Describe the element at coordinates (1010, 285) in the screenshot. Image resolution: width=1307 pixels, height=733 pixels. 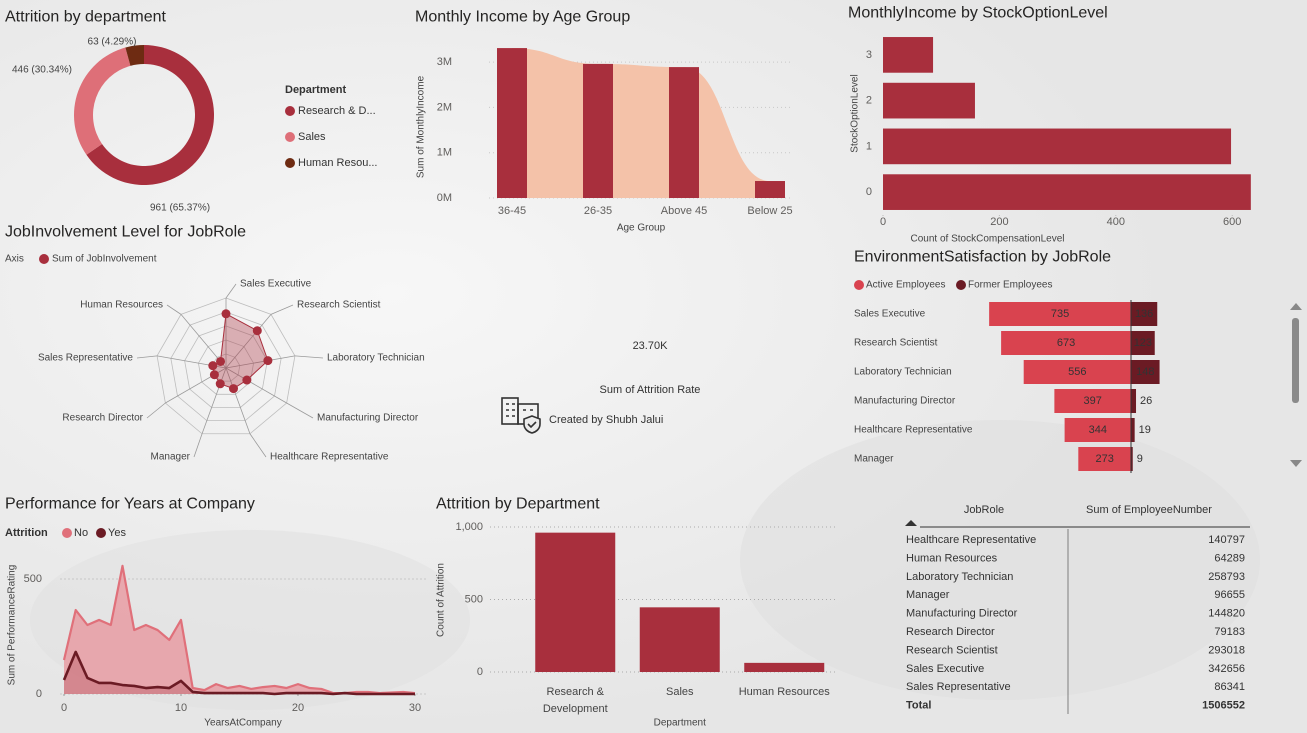
I see `legend-label: Former Employees` at that location.